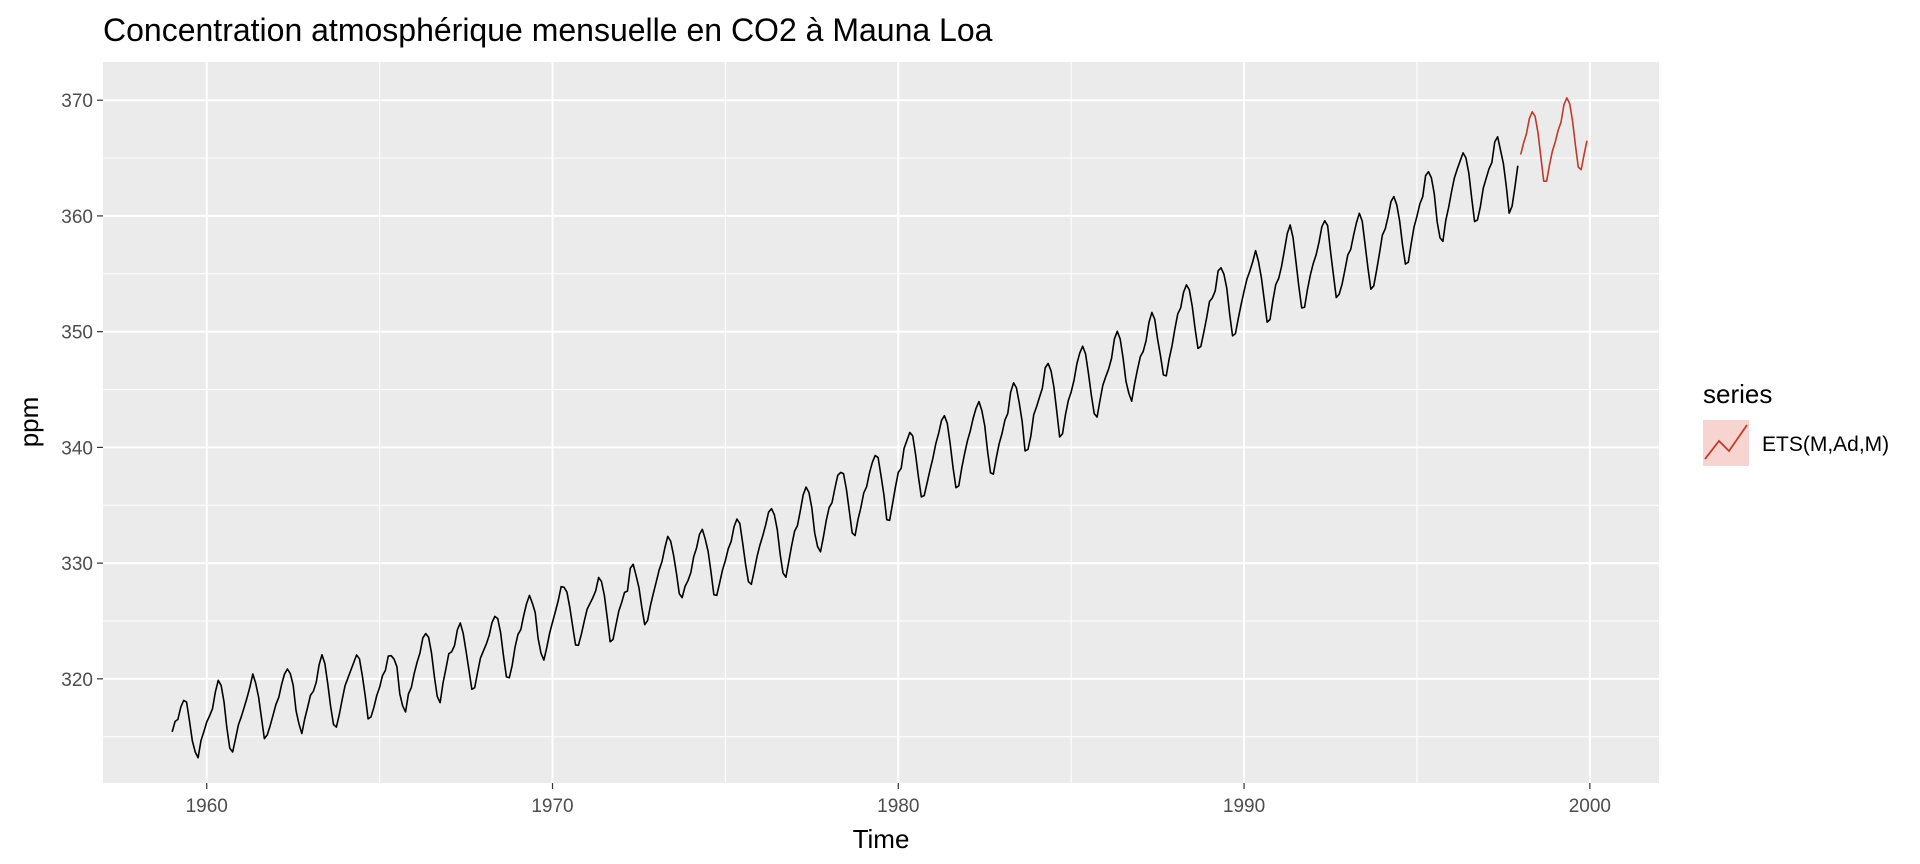  I want to click on legend-key-line, so click(1726, 442).